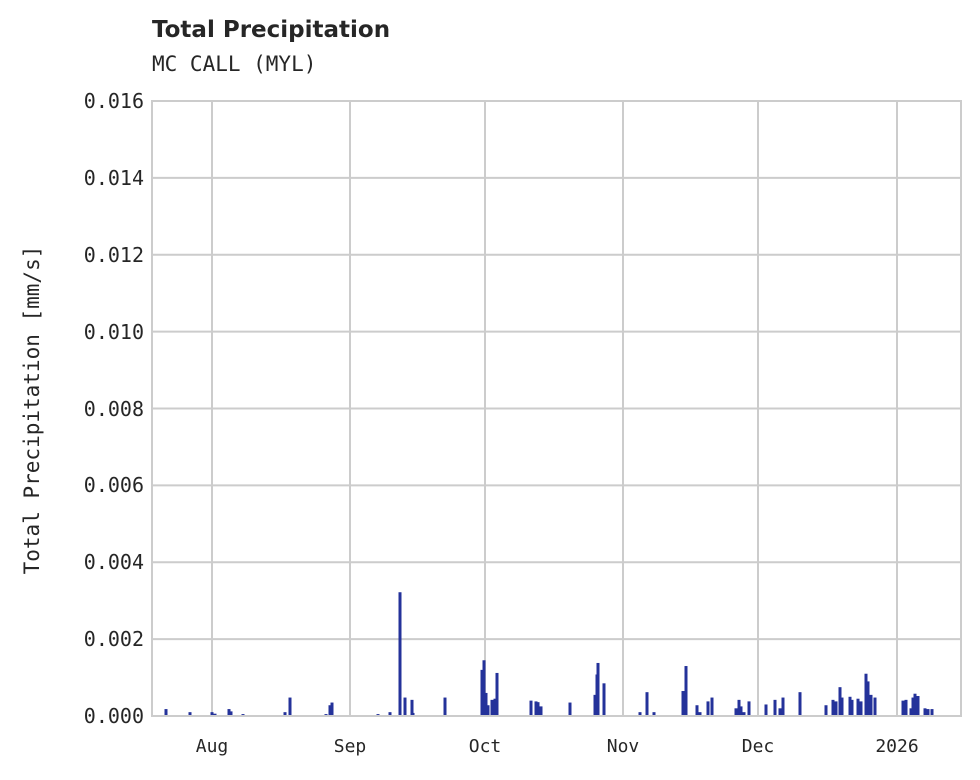 The image size is (980, 780). Describe the element at coordinates (897, 746) in the screenshot. I see `x-tick-label: 2026` at that location.